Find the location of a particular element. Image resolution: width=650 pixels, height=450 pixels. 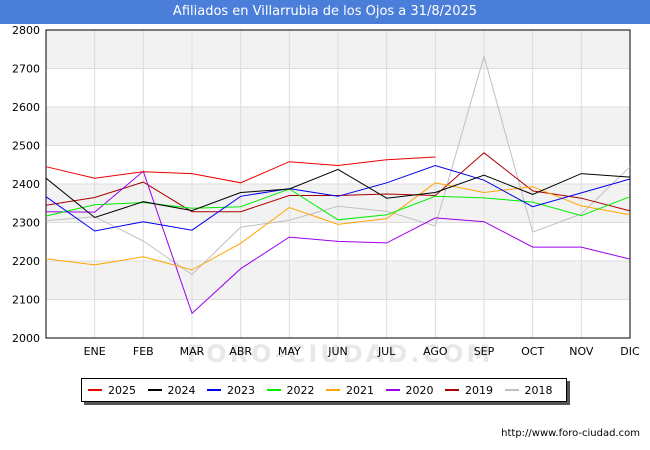

legend-item-2025: 2025 is located at coordinates (118, 390).